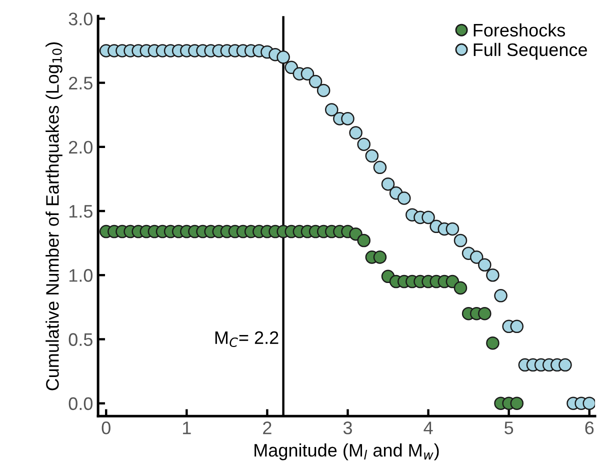 The image size is (598, 474). I want to click on x-tick-label: 4, so click(428, 428).